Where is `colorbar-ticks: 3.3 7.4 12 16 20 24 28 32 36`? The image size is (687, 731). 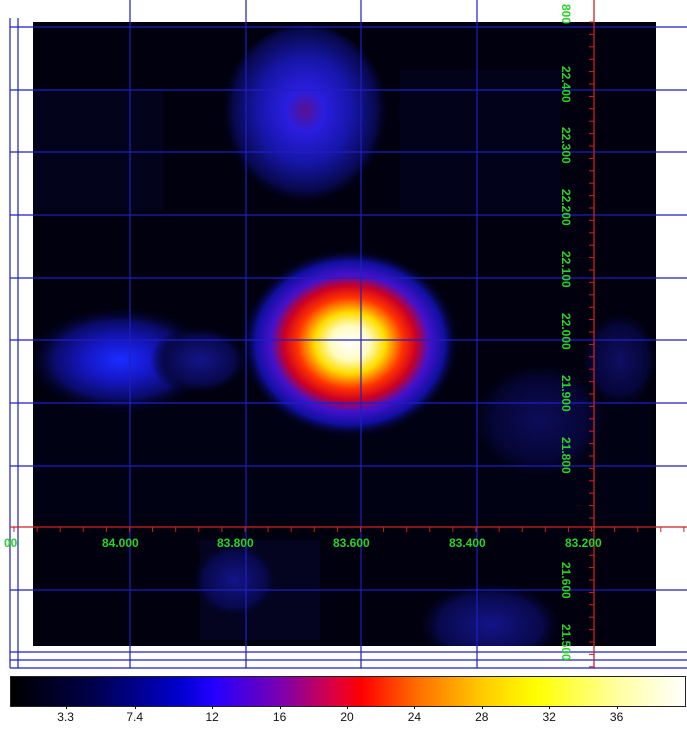 colorbar-ticks: 3.3 7.4 12 16 20 24 28 32 36 is located at coordinates (343, 718).